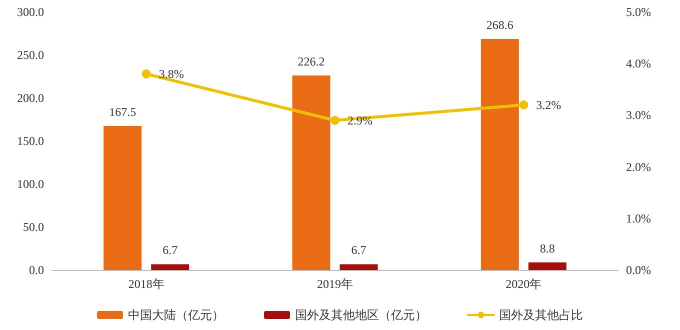 Image resolution: width=680 pixels, height=330 pixels. Describe the element at coordinates (311, 61) in the screenshot. I see `data-label: 226.2` at that location.